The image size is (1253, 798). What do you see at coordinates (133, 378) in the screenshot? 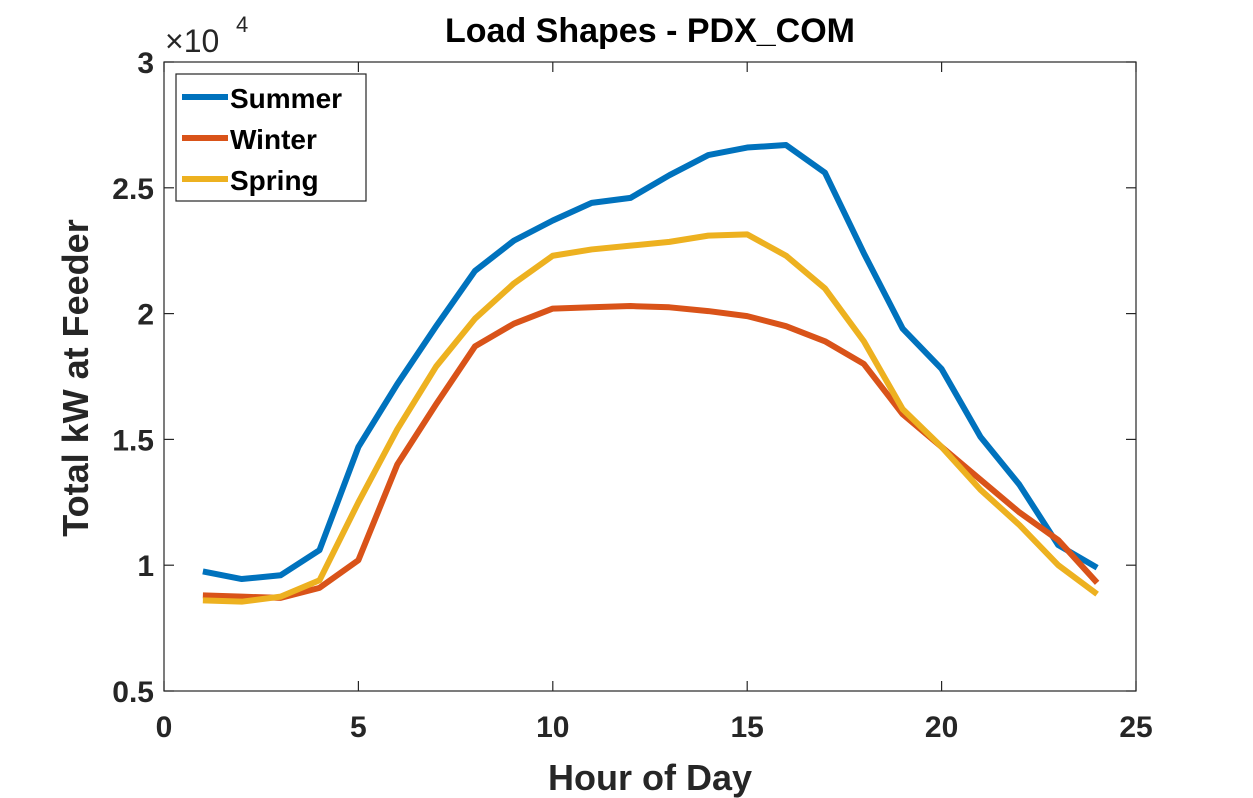
I see `y-axis-tick-labels: 0.5 1 1.5 2 2.5 3` at bounding box center [133, 378].